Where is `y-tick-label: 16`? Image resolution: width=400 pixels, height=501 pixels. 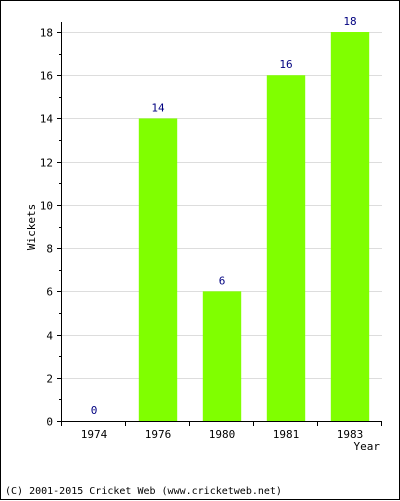
y-tick-label: 16 is located at coordinates (46, 76).